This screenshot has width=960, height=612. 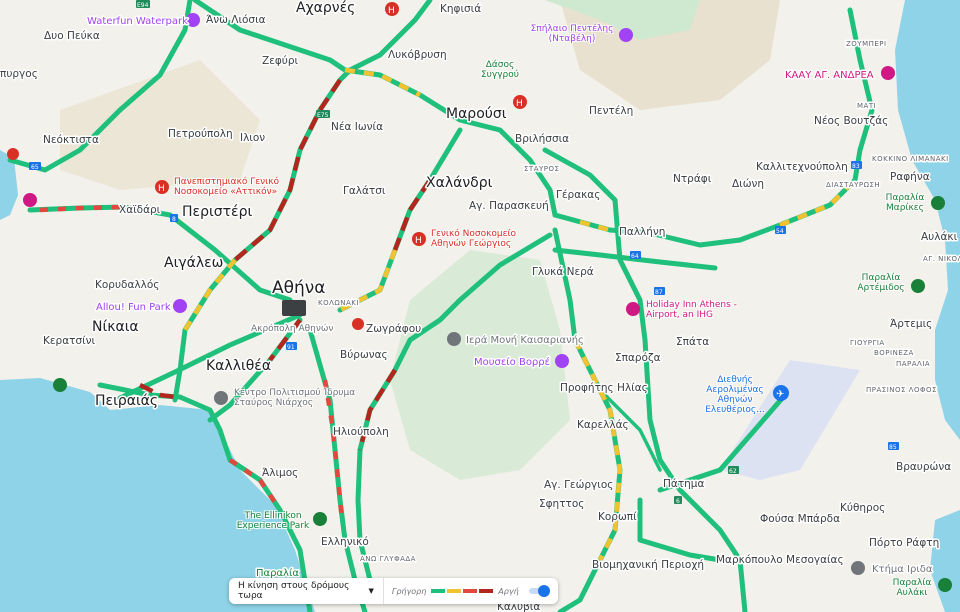 I want to click on label-profitis-ilias: Προφήτης Ηλίας, so click(x=604, y=388).